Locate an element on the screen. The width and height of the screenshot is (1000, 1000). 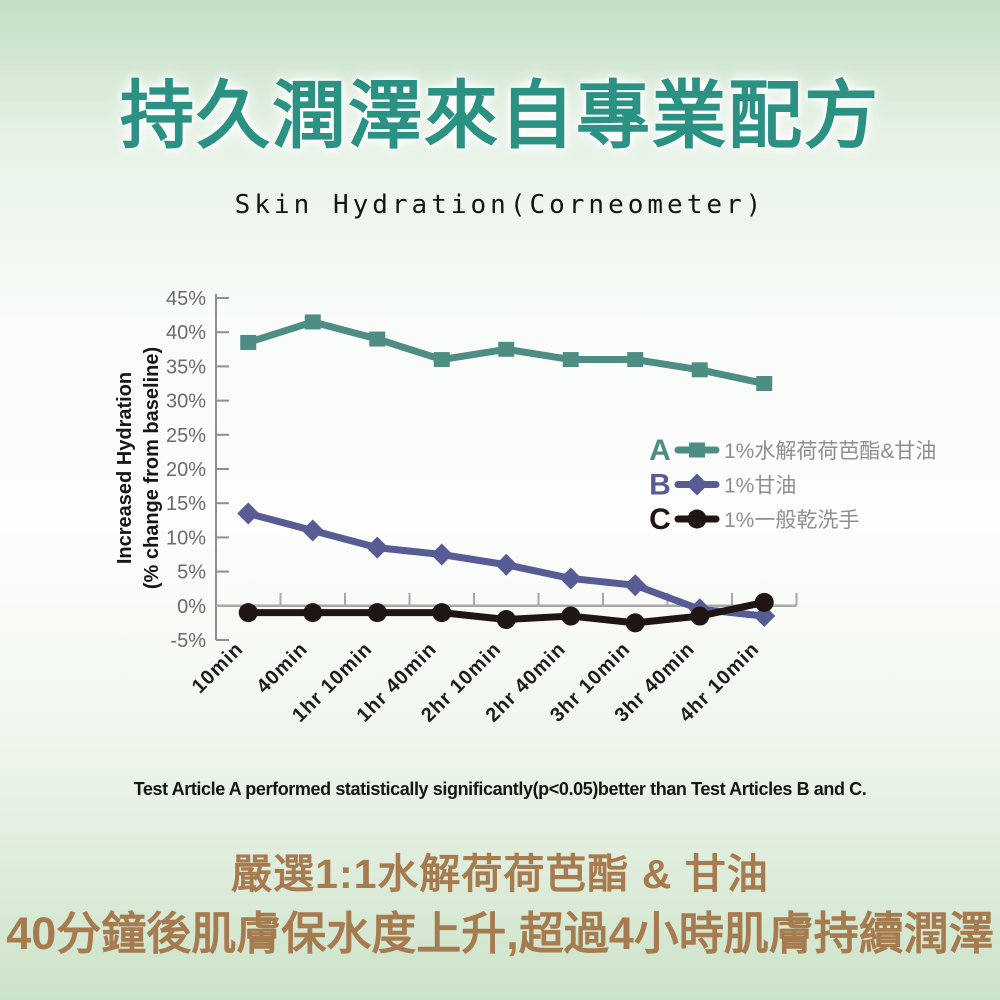
legend-label-C: 1%一般乾洗手 is located at coordinates (791, 520).